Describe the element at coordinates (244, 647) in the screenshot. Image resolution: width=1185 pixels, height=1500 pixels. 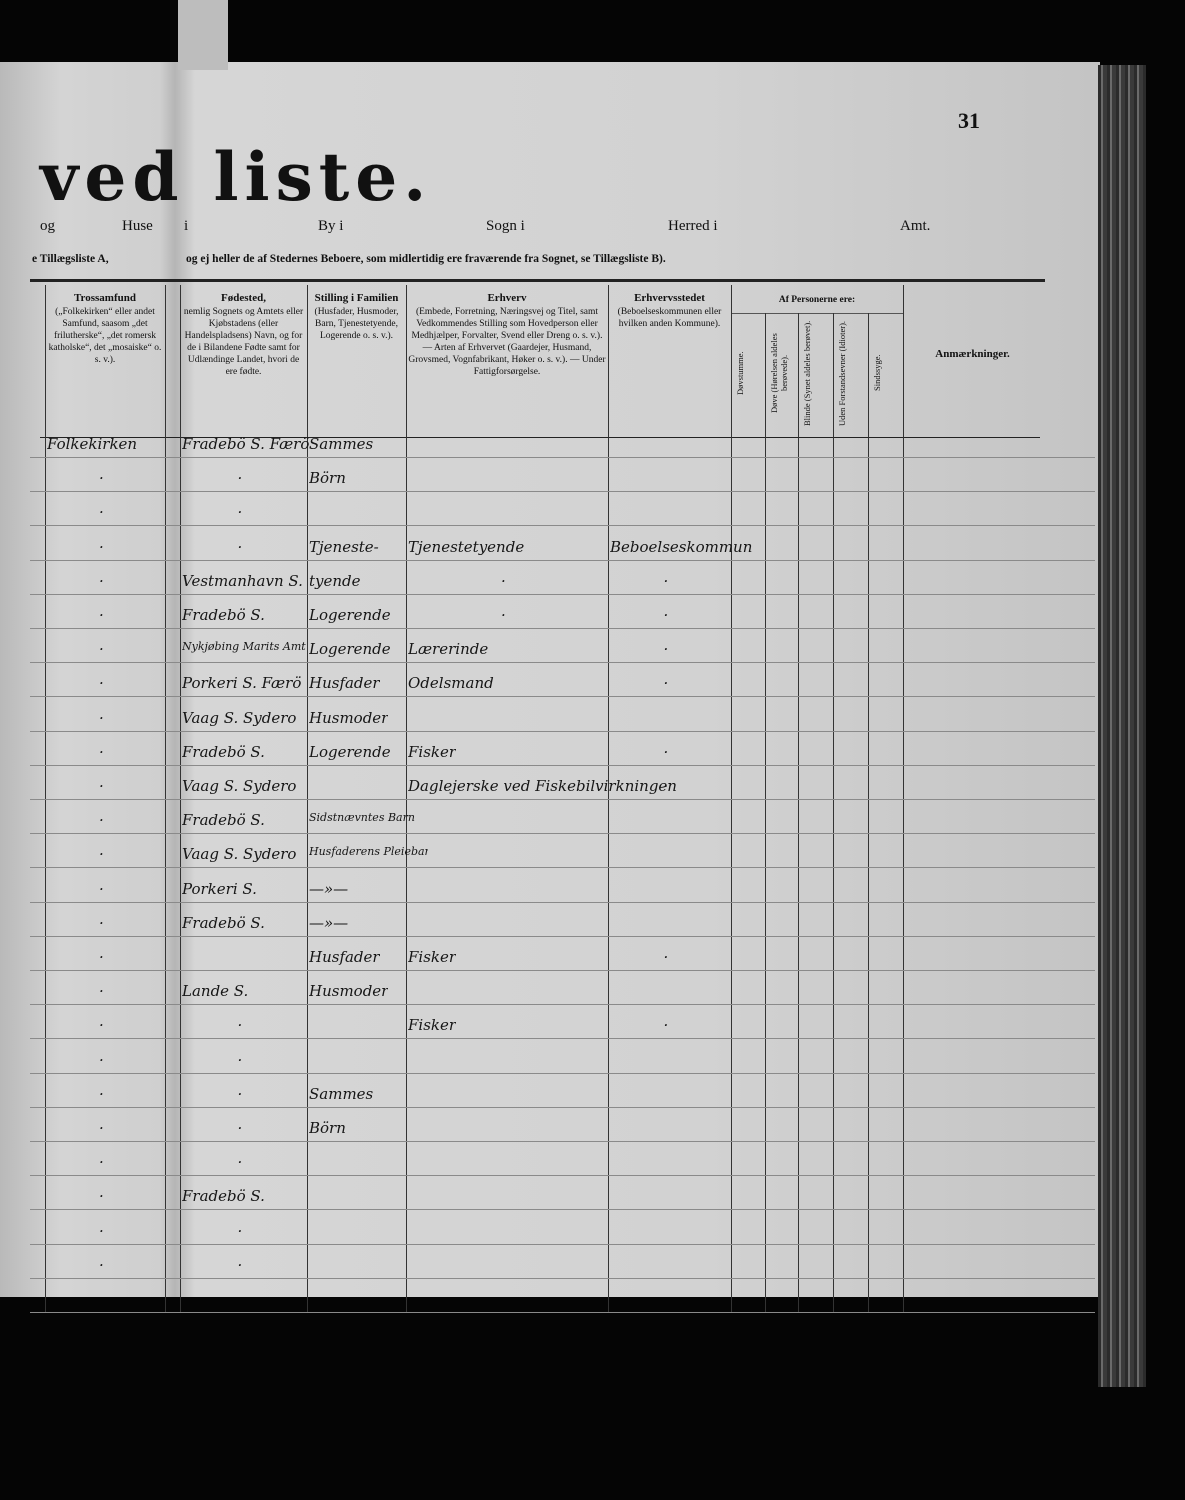
I see `cell-fodested: Nykjøbing Marits Amt` at that location.